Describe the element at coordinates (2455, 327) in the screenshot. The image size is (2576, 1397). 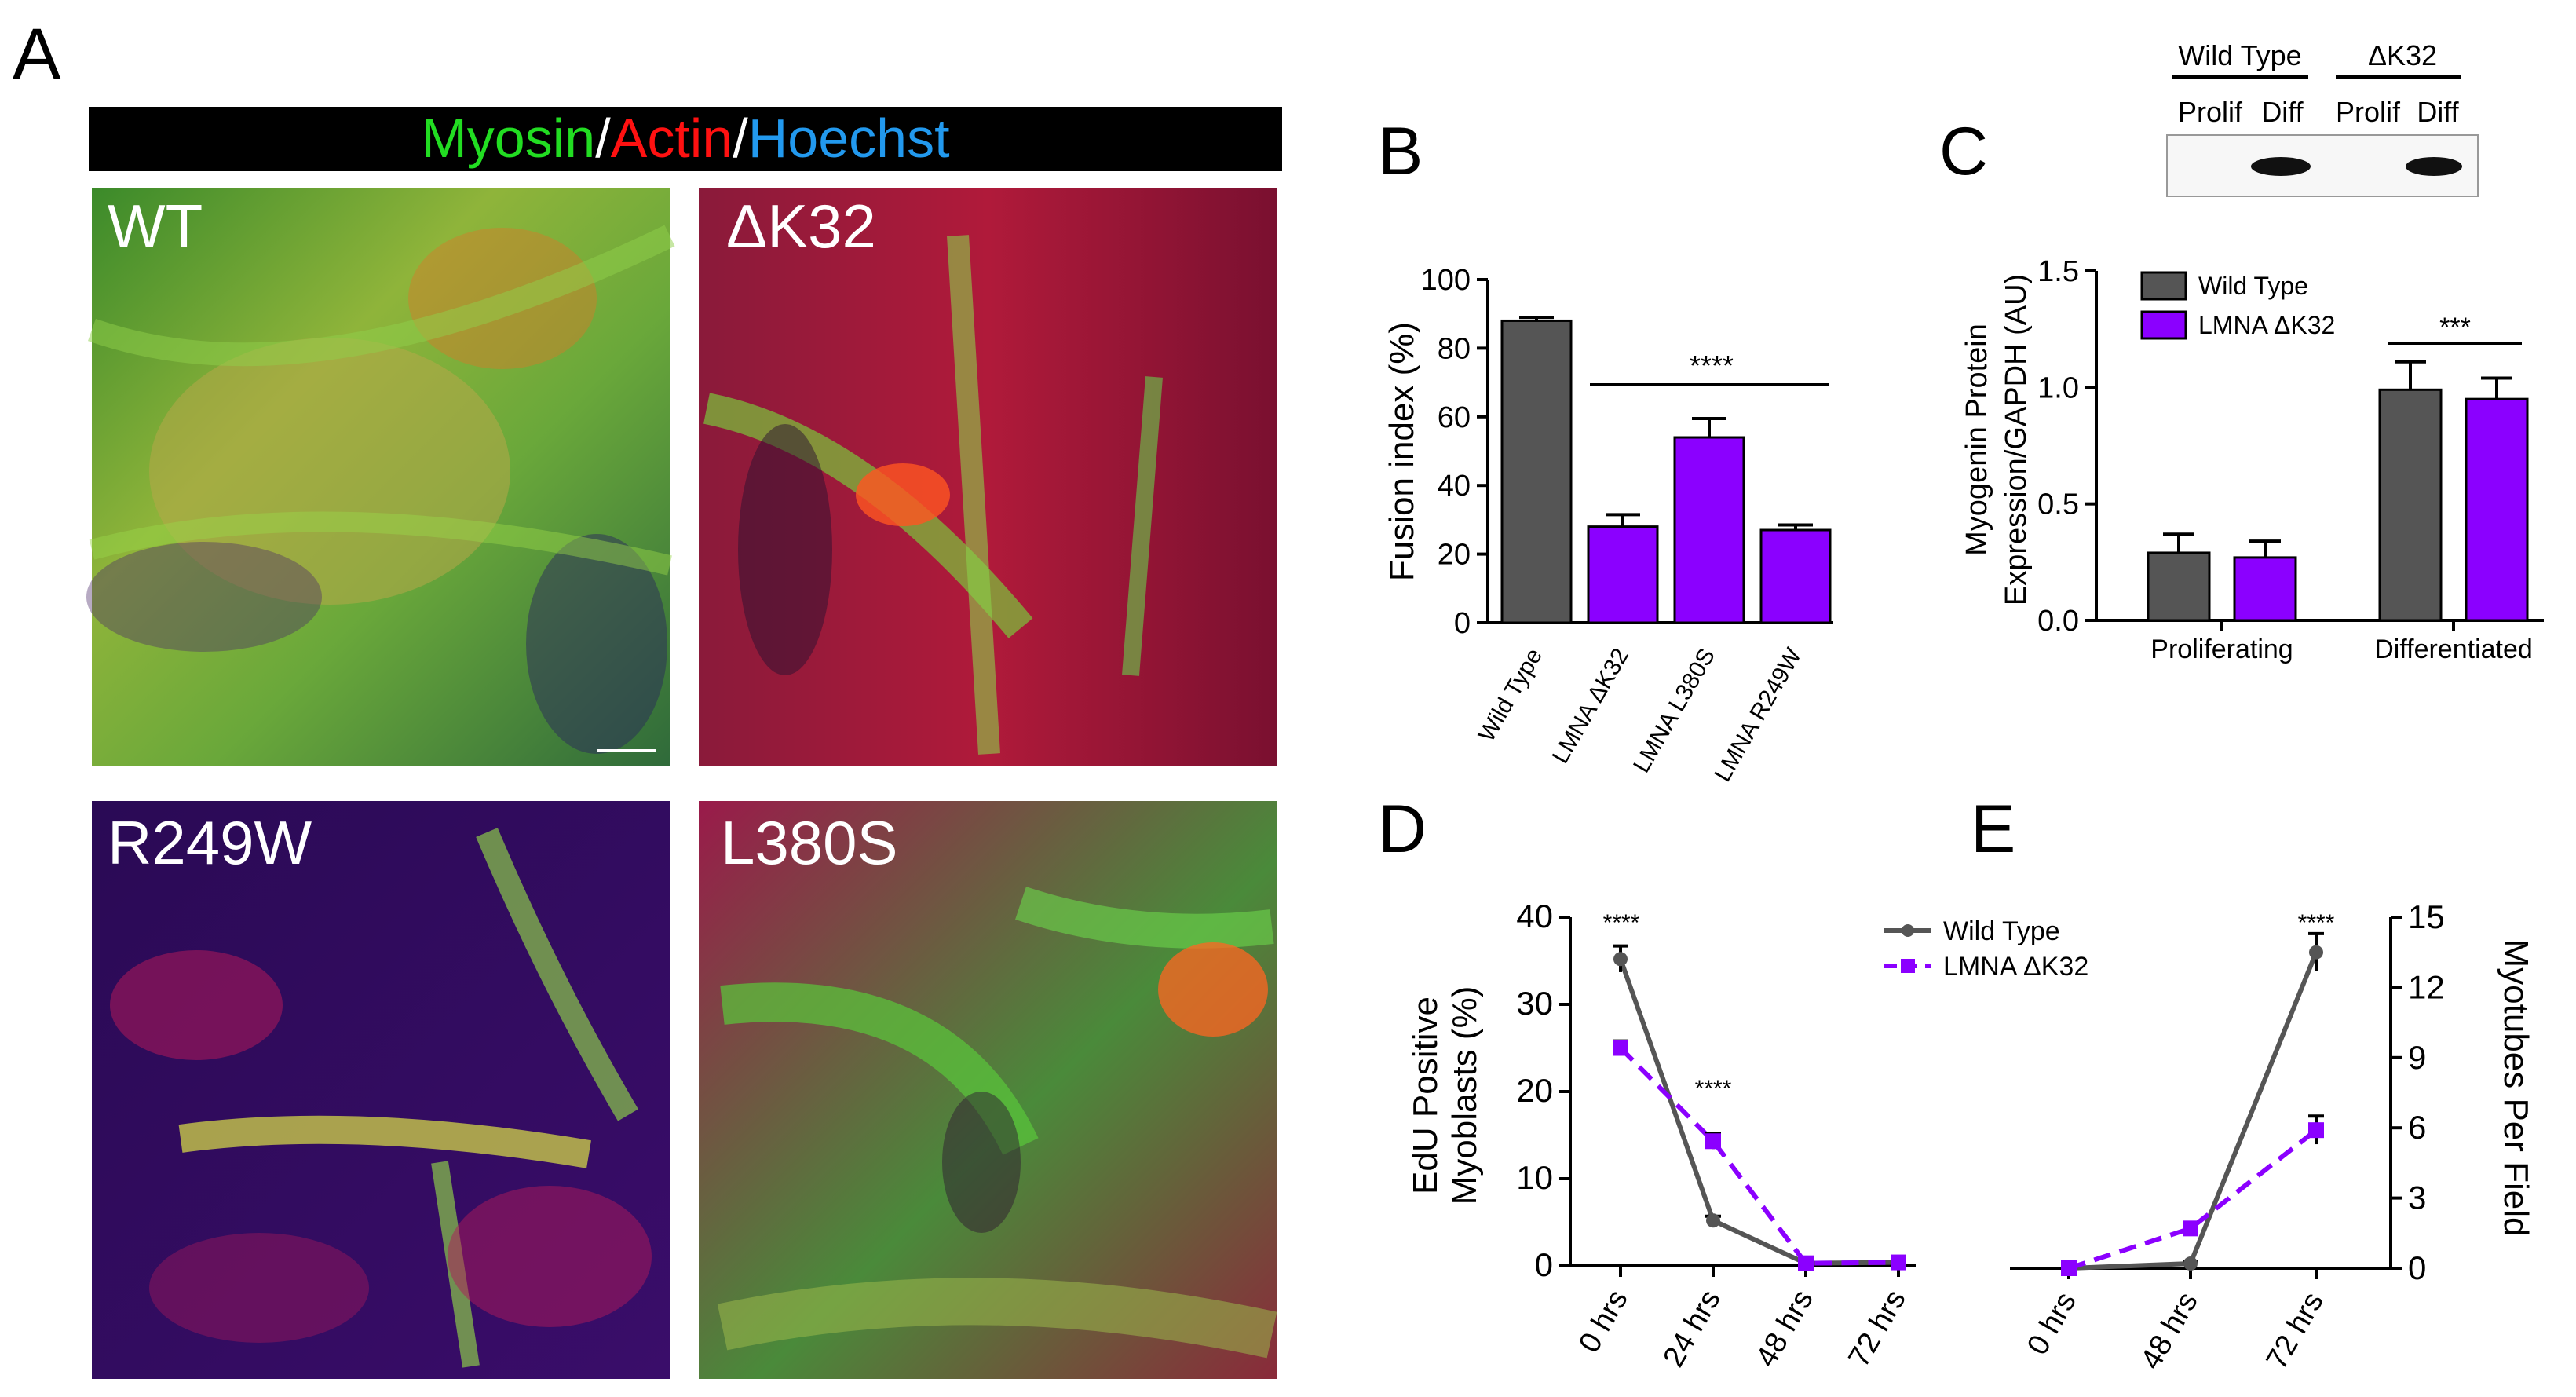
I see `c-significance-label: ***` at that location.